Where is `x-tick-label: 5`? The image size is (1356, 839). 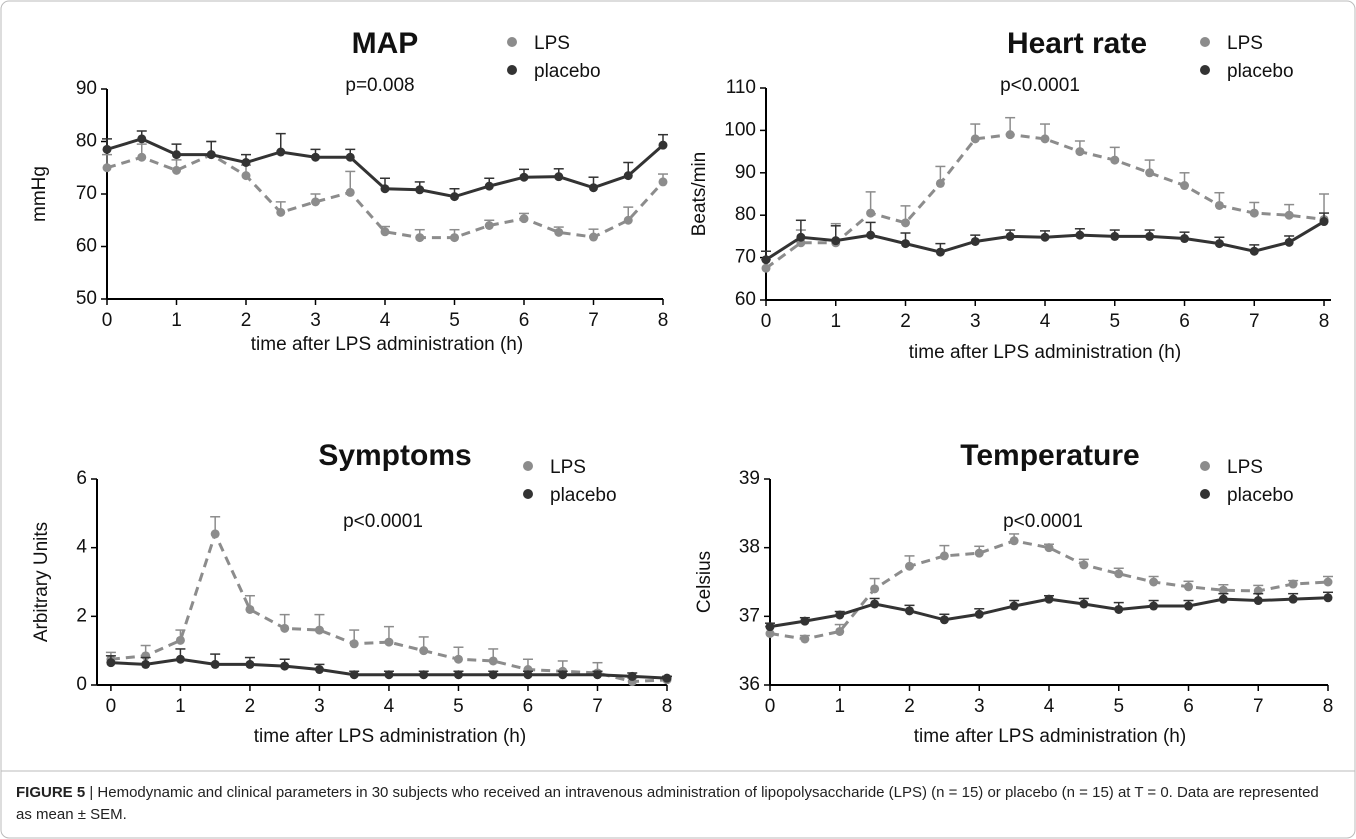 x-tick-label: 5 is located at coordinates (458, 706).